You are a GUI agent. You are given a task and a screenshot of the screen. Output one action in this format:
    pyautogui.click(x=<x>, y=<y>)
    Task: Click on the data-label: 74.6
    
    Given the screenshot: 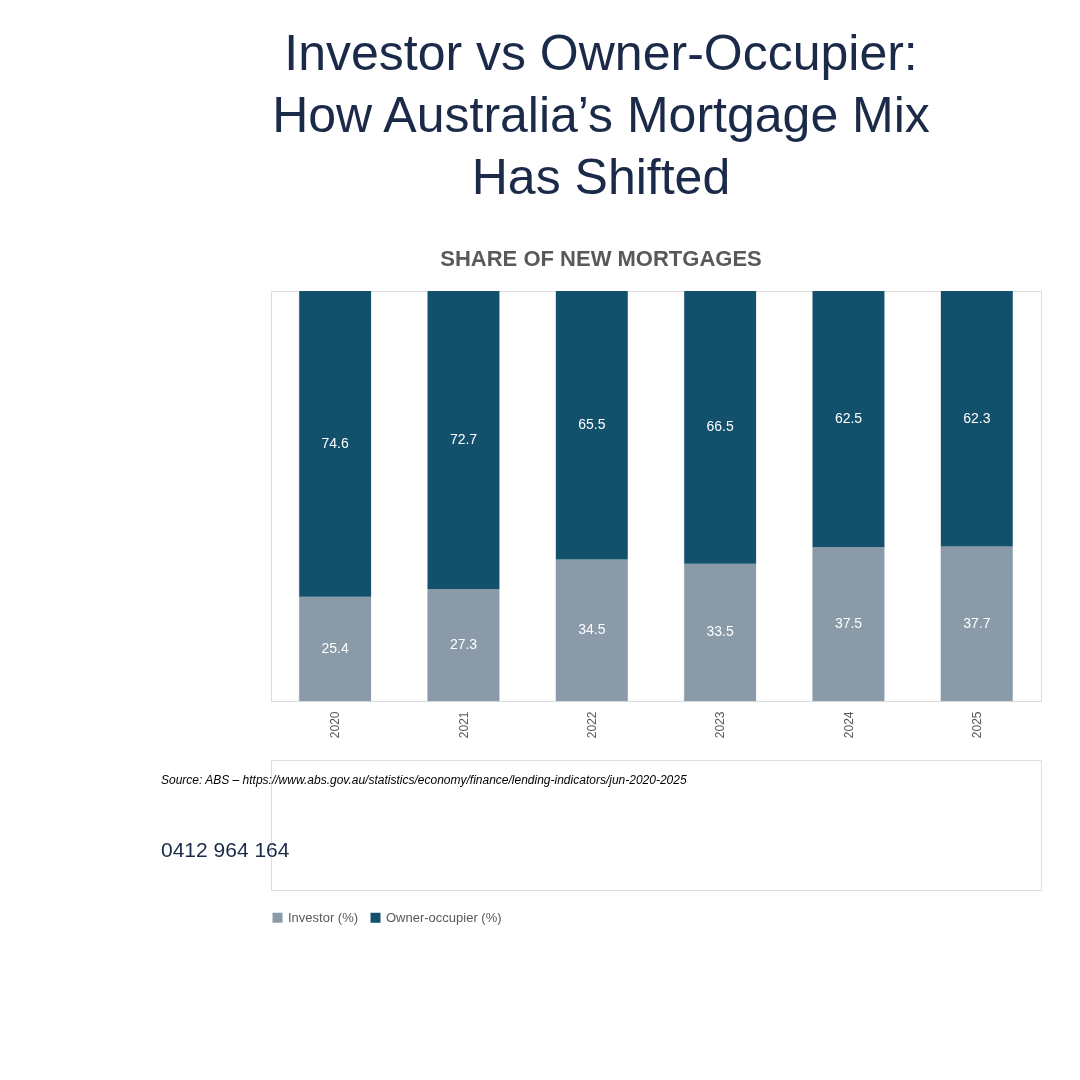 What is the action you would take?
    pyautogui.click(x=335, y=442)
    